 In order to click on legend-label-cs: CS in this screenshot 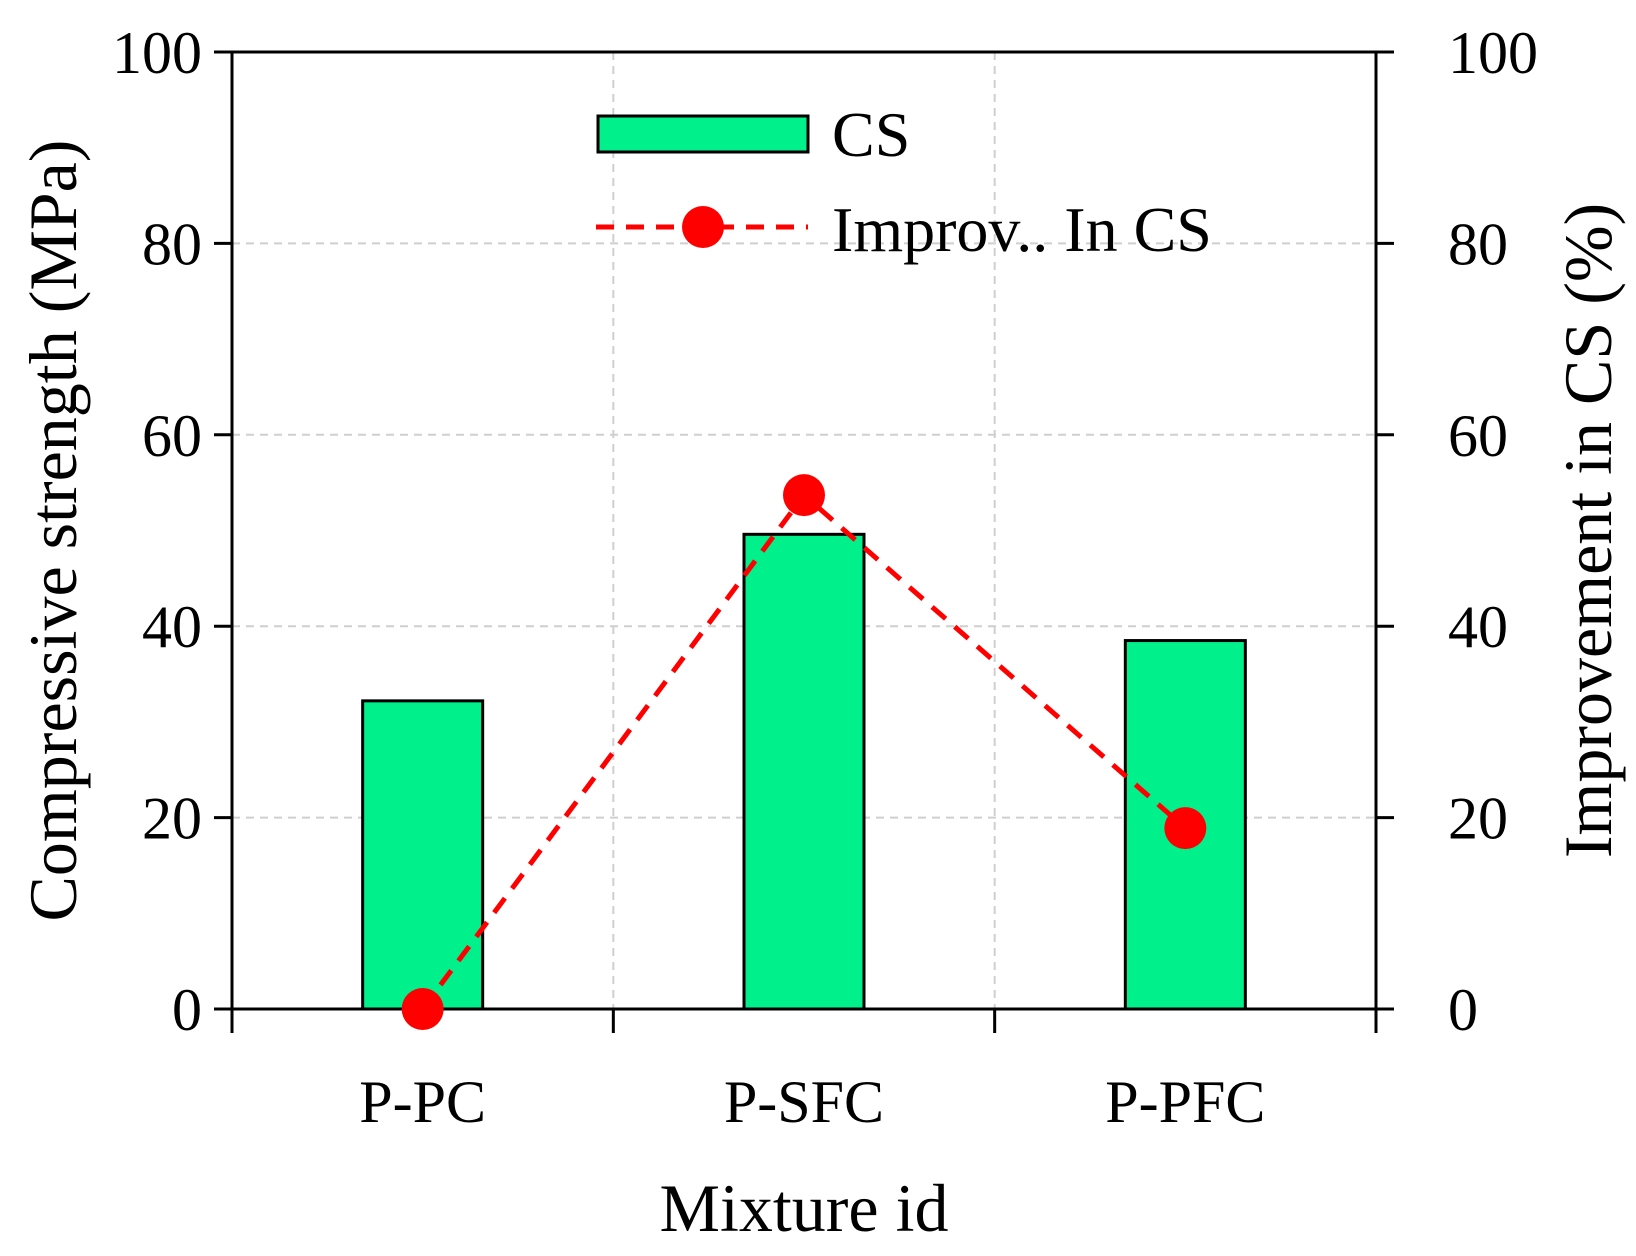, I will do `click(871, 134)`.